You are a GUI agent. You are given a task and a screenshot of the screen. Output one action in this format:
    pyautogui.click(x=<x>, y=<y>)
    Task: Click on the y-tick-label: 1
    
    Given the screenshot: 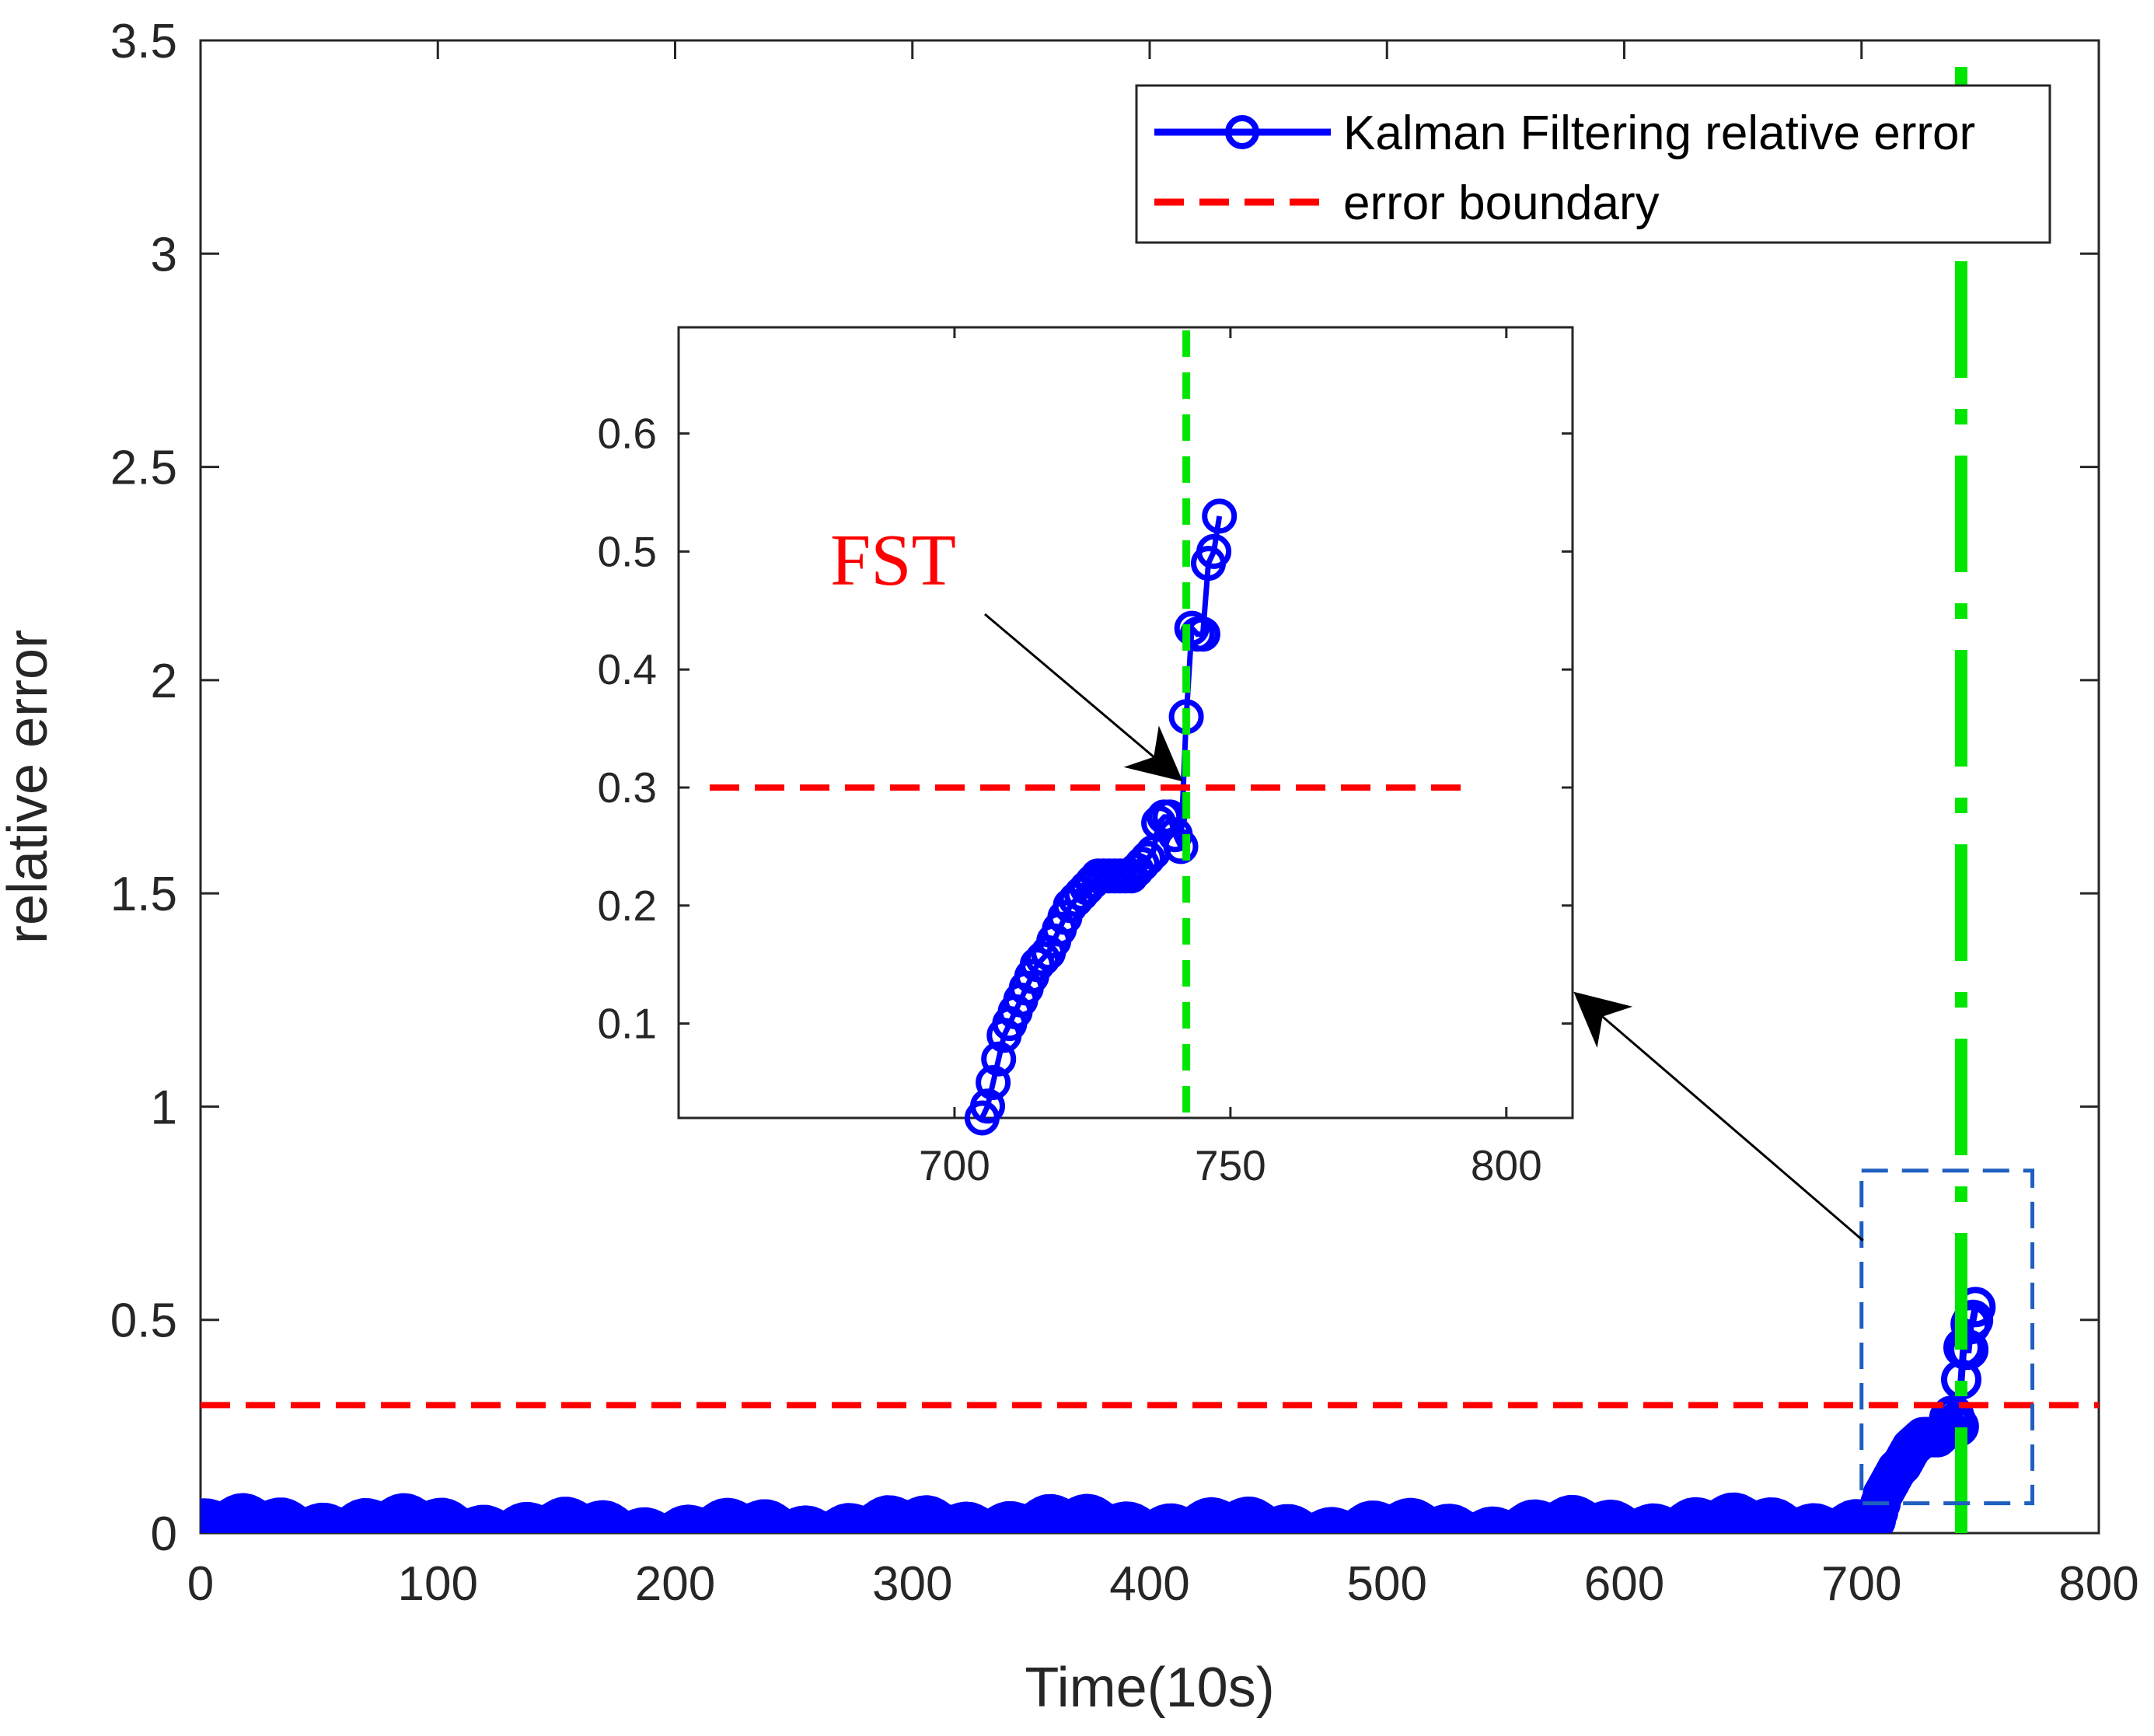 What is the action you would take?
    pyautogui.click(x=164, y=1107)
    